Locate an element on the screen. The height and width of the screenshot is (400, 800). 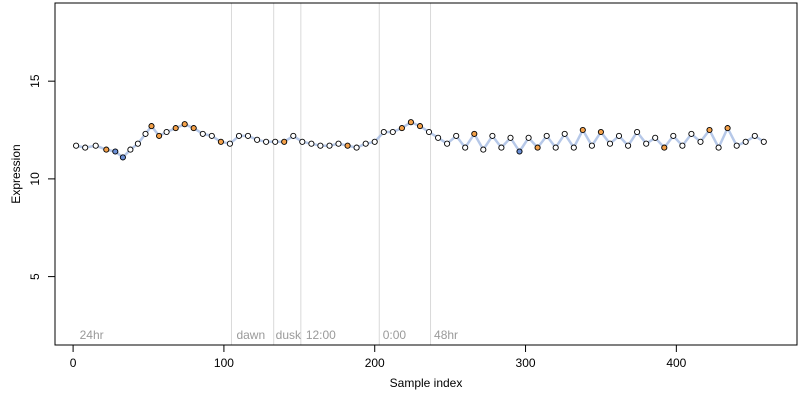
y-tick-label: 15 is located at coordinates (35, 81).